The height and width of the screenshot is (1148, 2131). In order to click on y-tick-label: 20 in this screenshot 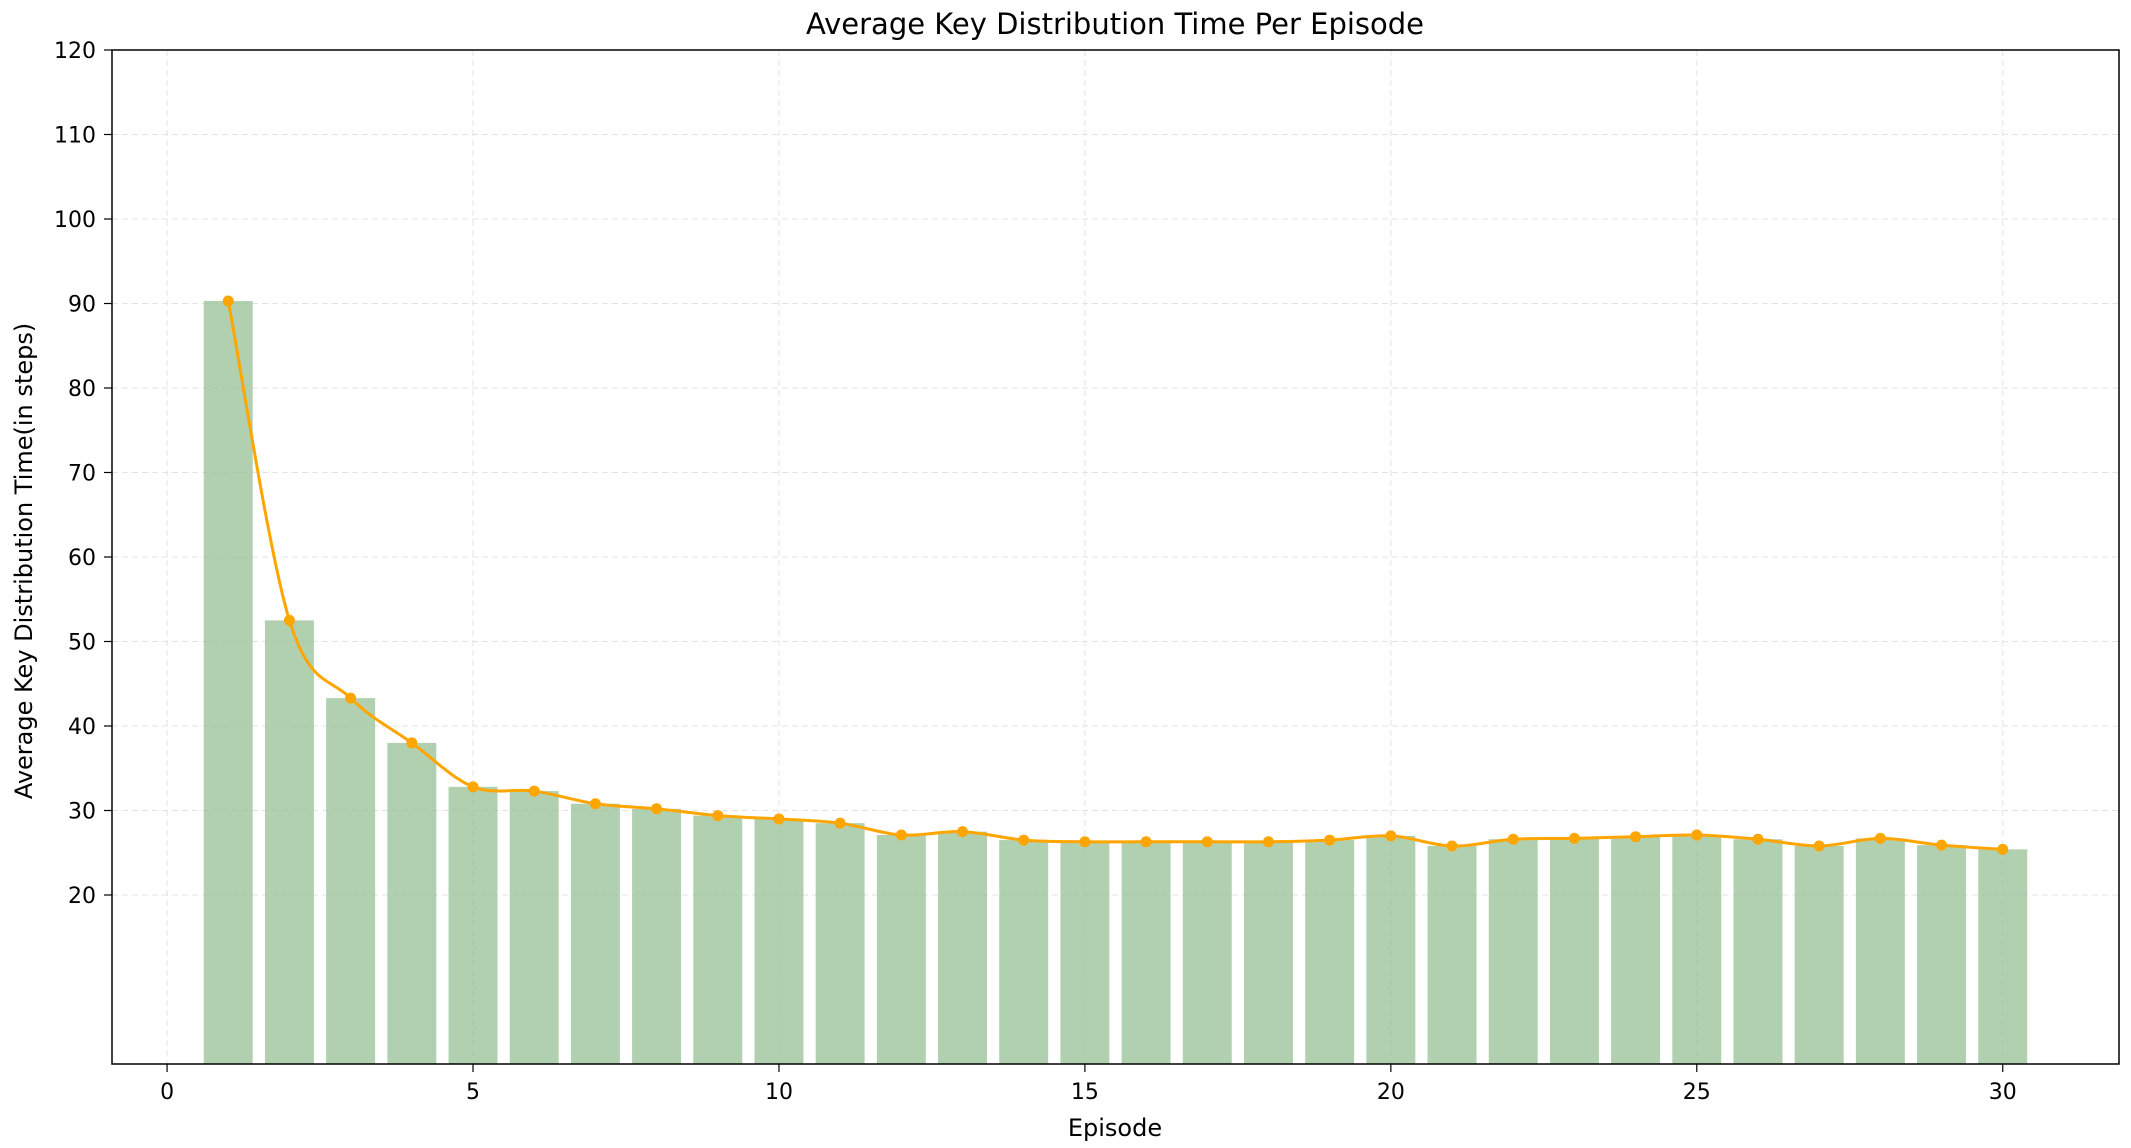, I will do `click(82, 896)`.